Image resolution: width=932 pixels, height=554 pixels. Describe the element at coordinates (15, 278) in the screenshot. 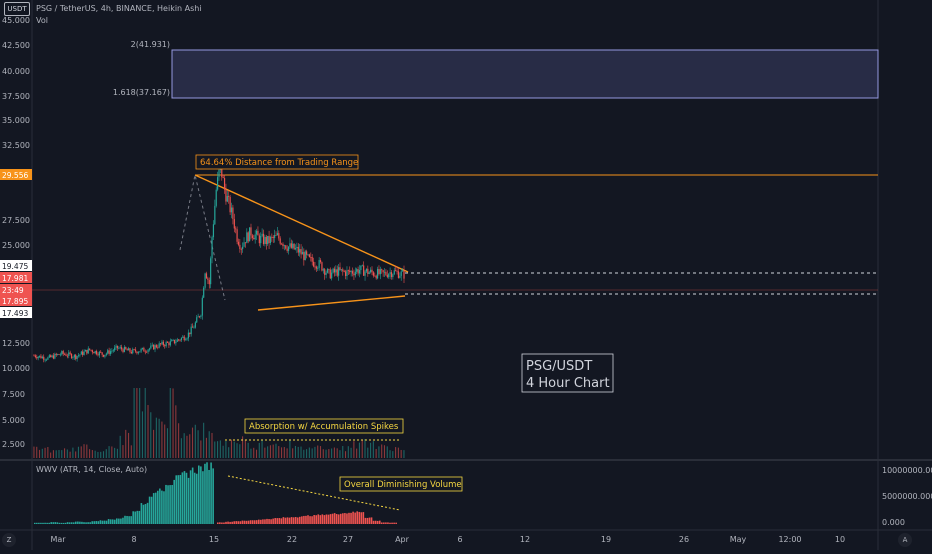

I see `price-tick-label: 17.981` at that location.